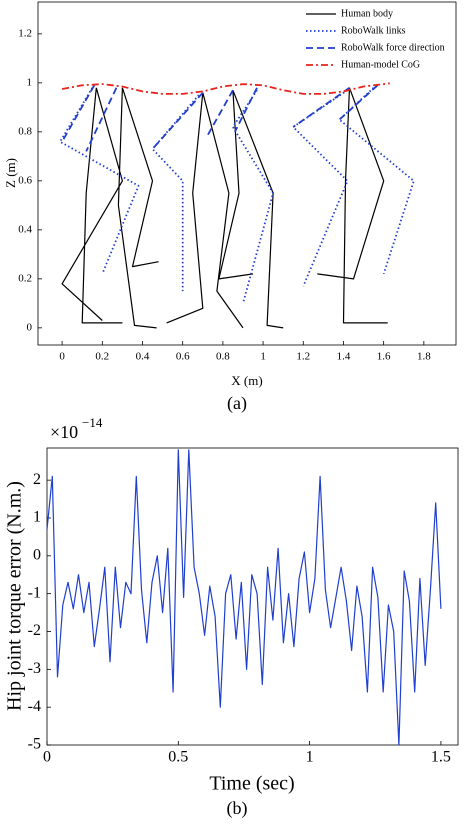  I want to click on x-tick-label: 1.2, so click(303, 357).